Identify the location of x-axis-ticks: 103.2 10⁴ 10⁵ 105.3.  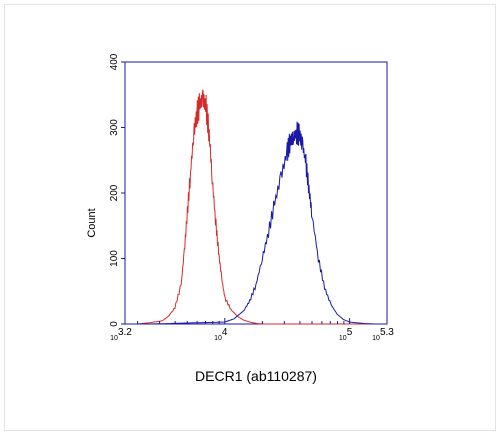
(252, 334).